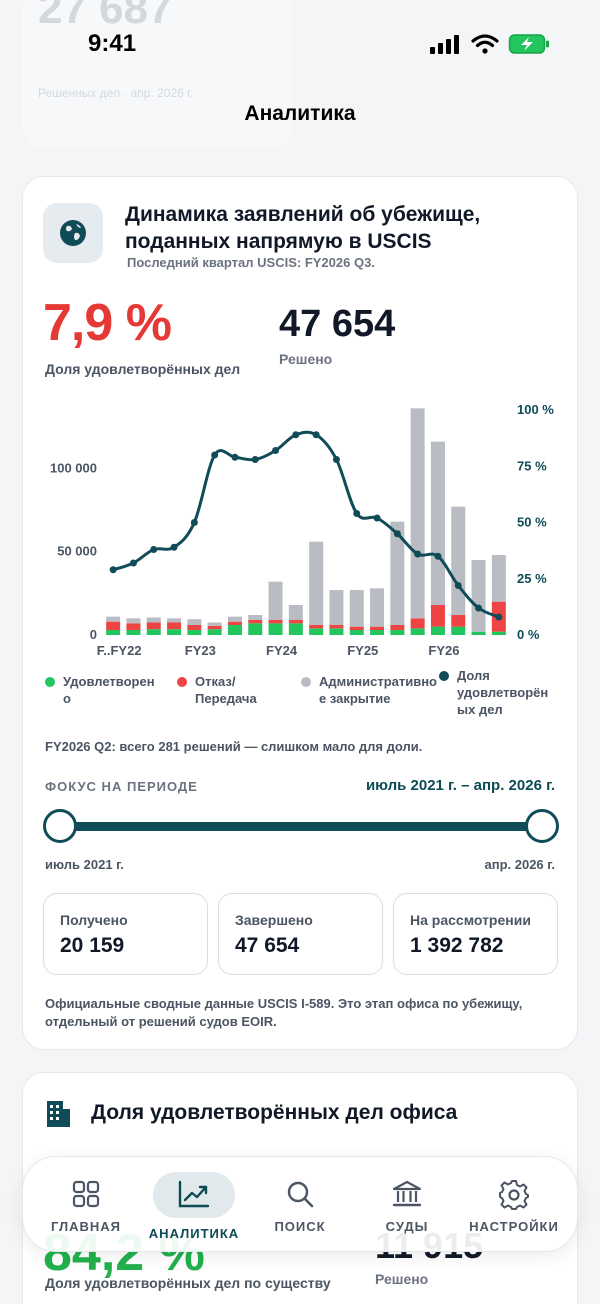 The height and width of the screenshot is (1304, 600). I want to click on tab-analytics: АНАЛИТИКА, so click(194, 1205).